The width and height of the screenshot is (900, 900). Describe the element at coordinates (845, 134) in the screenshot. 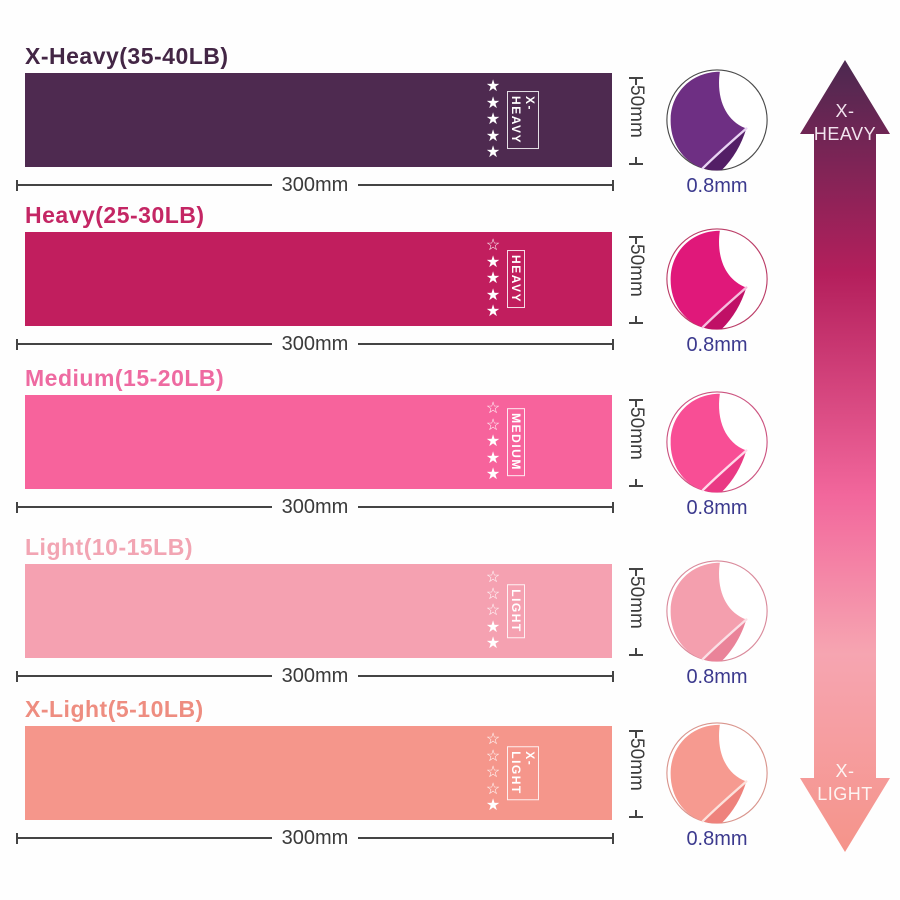

I see `scale-top-label-line2: HEAVY` at that location.